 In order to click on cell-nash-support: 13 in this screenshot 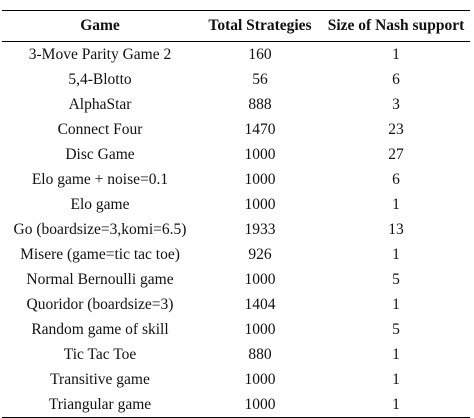, I will do `click(396, 229)`.